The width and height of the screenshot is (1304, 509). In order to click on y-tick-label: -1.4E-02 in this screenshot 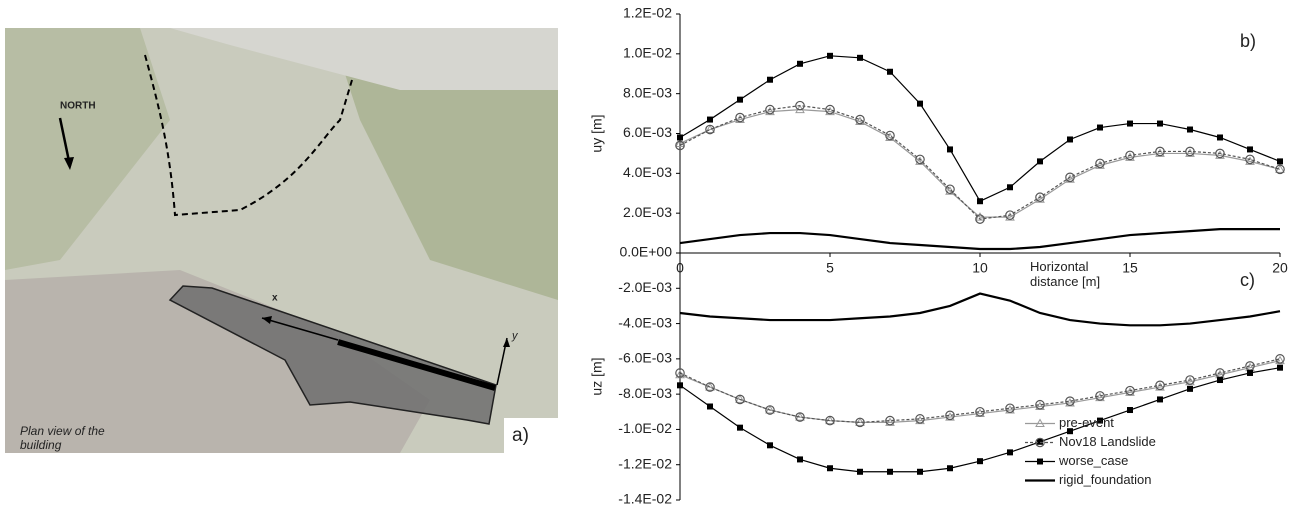, I will do `click(645, 499)`.